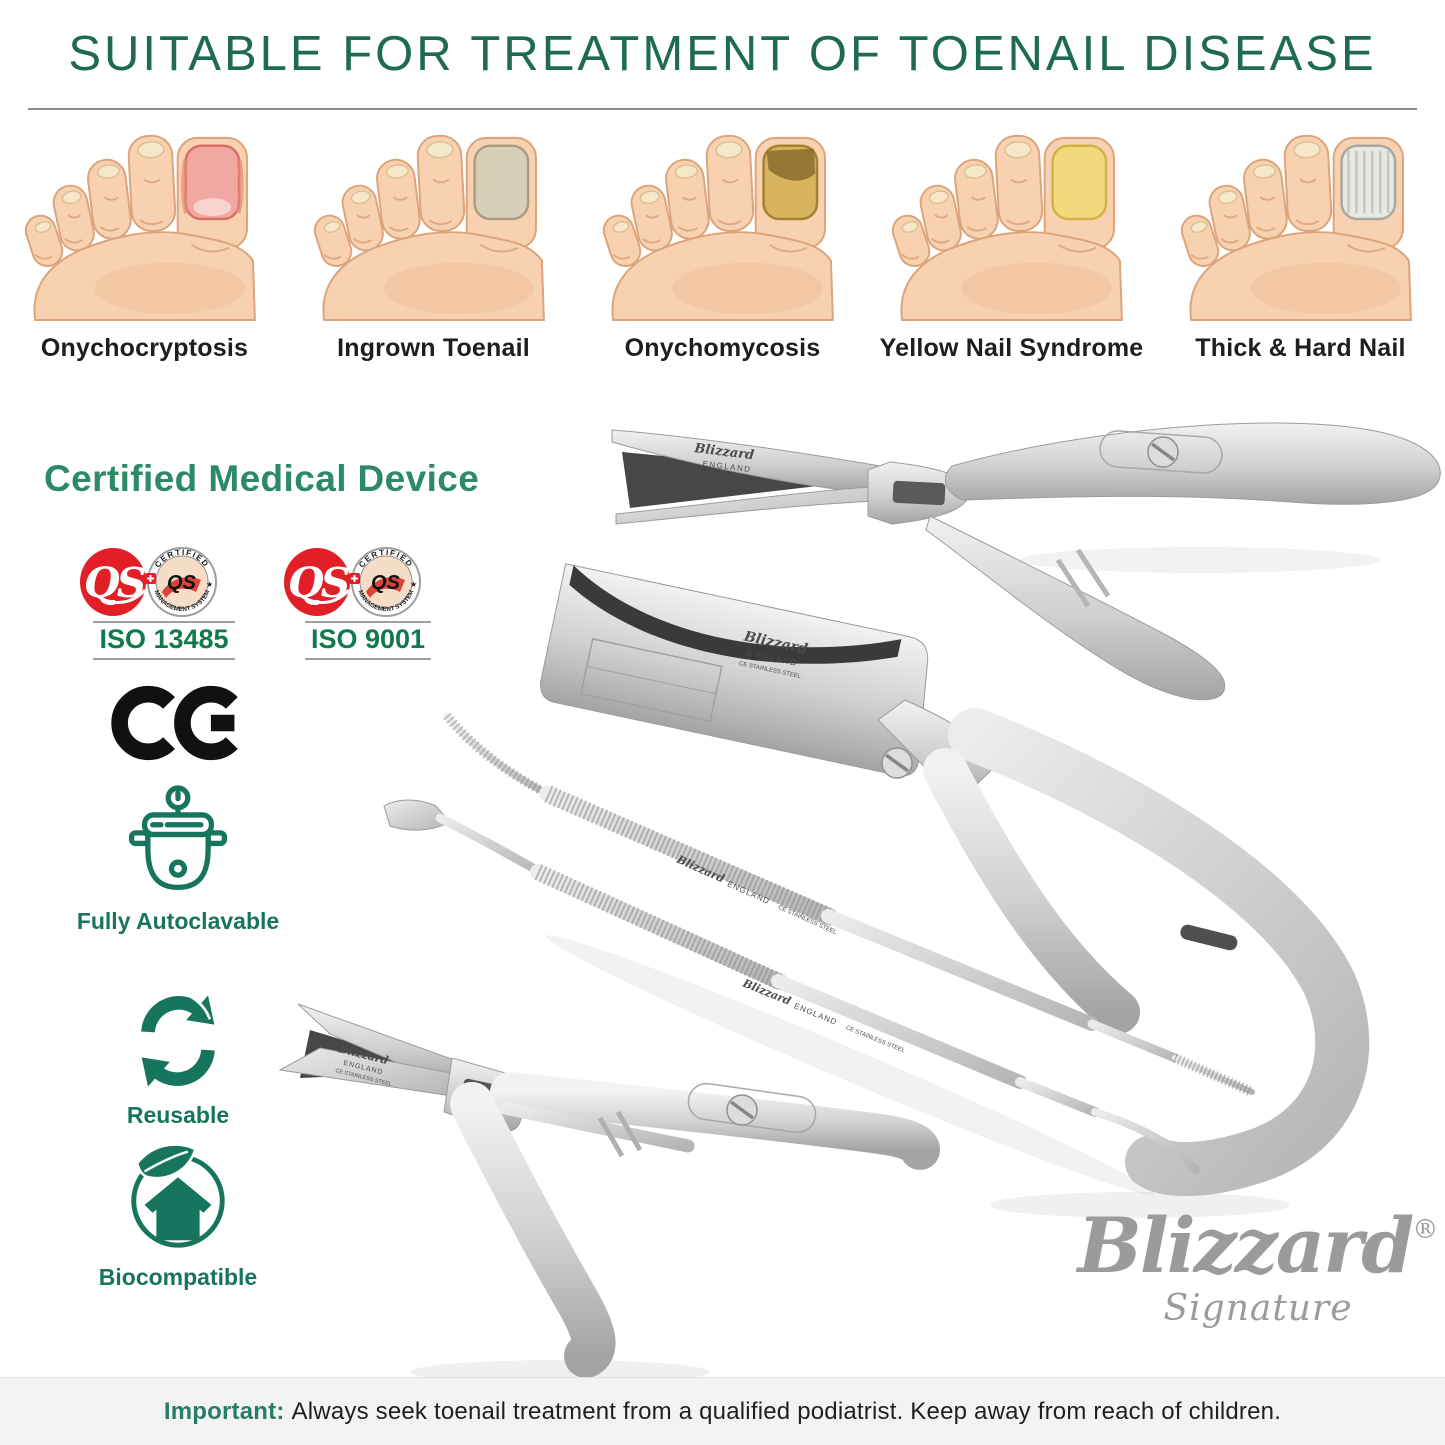  Describe the element at coordinates (178, 1038) in the screenshot. I see `recycle-icon` at that location.